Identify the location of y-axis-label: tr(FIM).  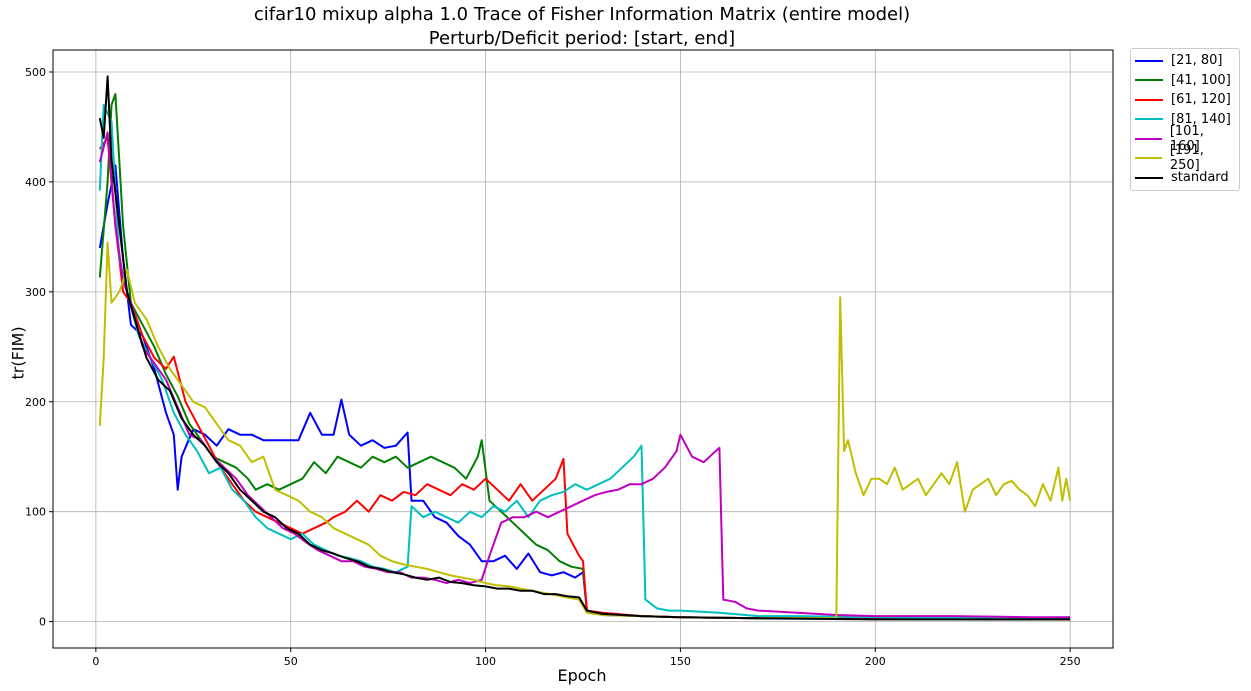
(18, 353).